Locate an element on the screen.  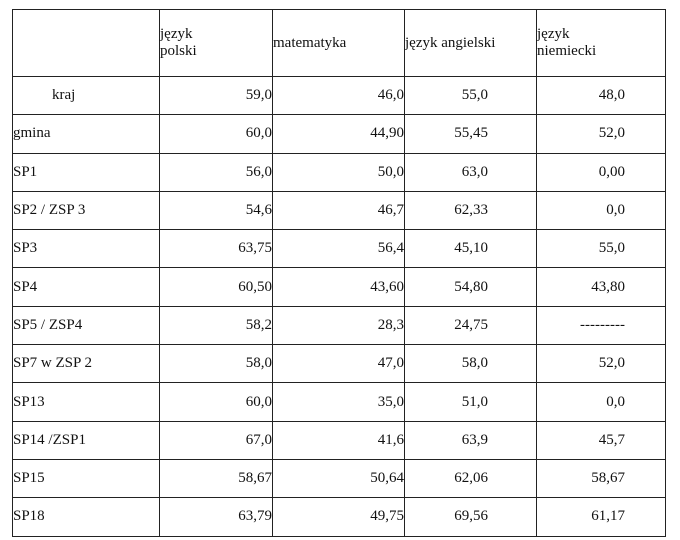
value-math: 46,7 is located at coordinates (338, 210).